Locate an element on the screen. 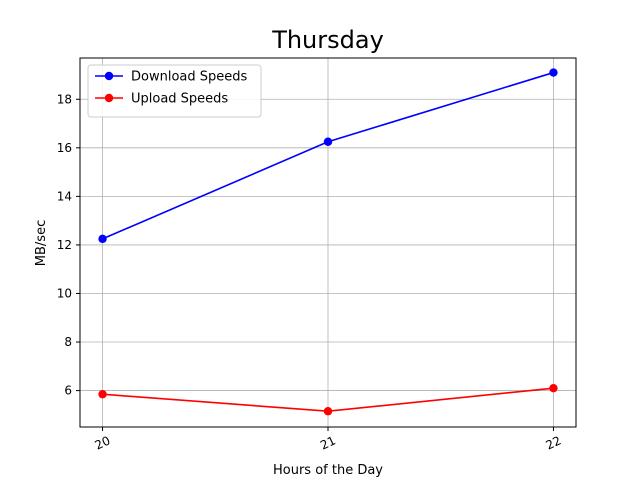 This screenshot has height=480, width=640. y-axis-label: MB/sec is located at coordinates (41, 243).